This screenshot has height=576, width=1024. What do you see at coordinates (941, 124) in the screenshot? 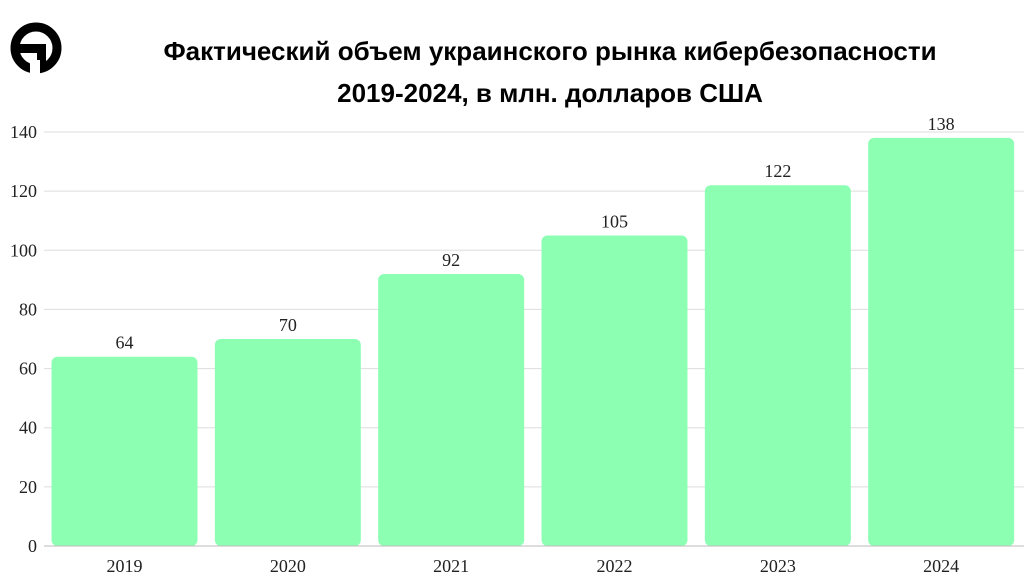
I see `bar-value-label: 138` at bounding box center [941, 124].